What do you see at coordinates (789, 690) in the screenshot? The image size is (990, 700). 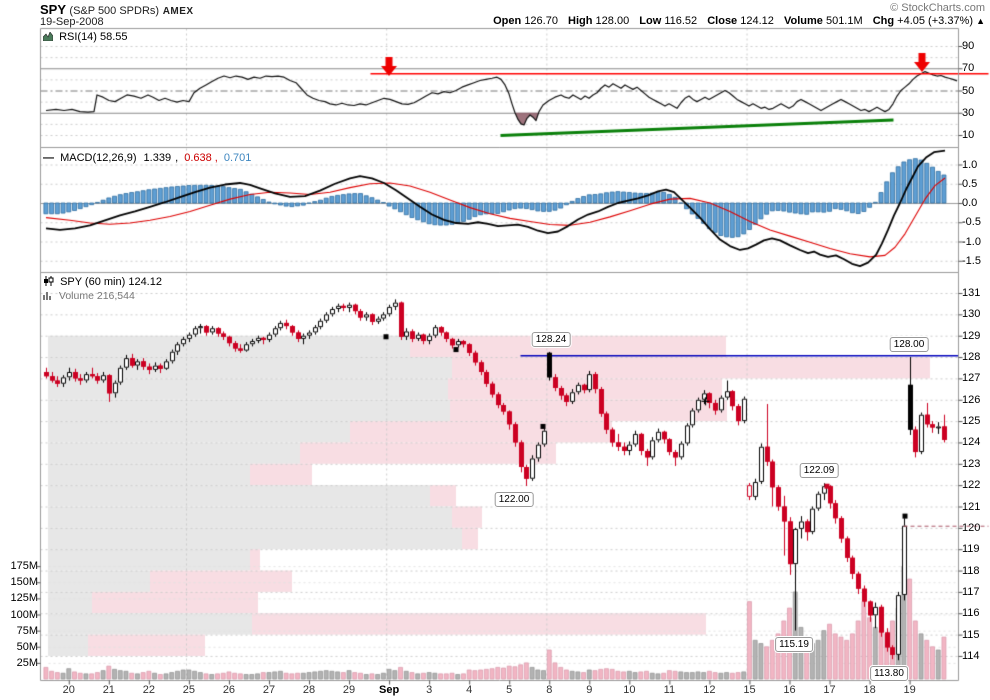 I see `x-axis-label: 16` at bounding box center [789, 690].